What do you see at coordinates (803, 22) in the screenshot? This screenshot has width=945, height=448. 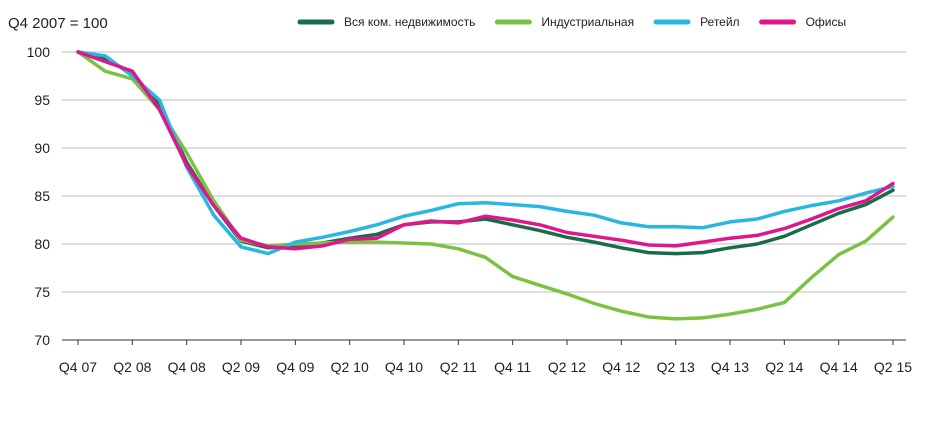 I see `legend-item-4: Офисы` at bounding box center [803, 22].